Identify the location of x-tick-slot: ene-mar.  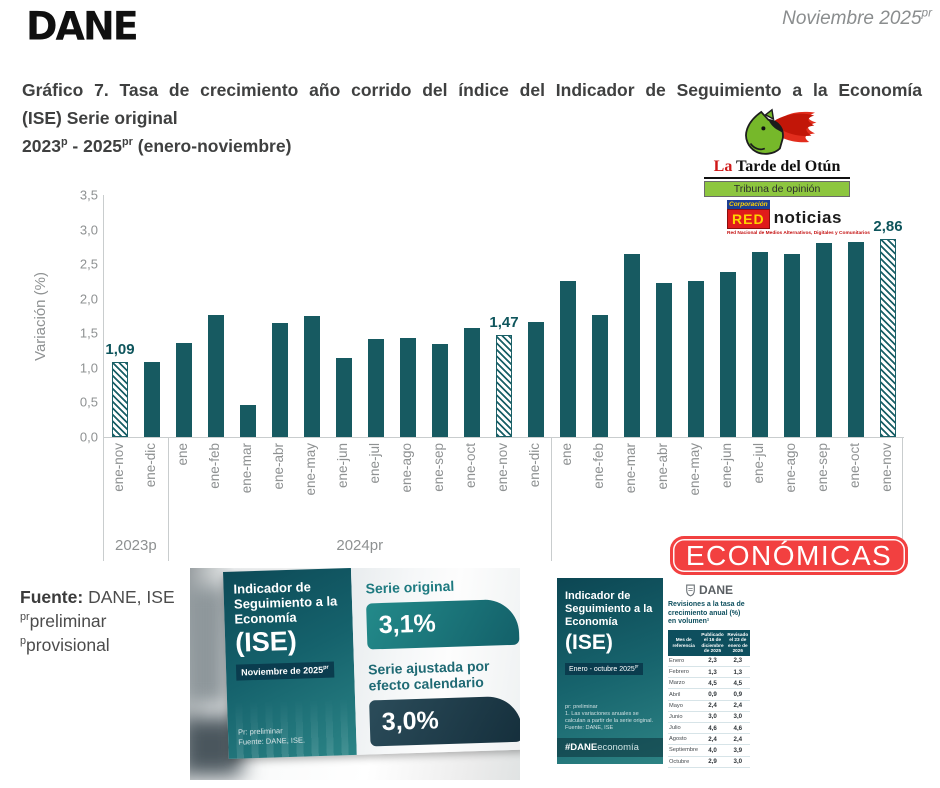
(631, 485).